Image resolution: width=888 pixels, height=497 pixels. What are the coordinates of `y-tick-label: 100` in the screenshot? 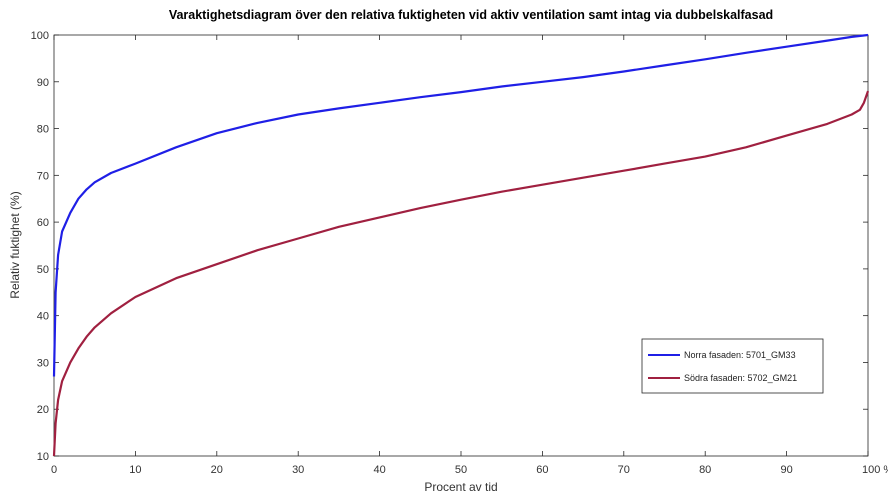 It's located at (40, 36).